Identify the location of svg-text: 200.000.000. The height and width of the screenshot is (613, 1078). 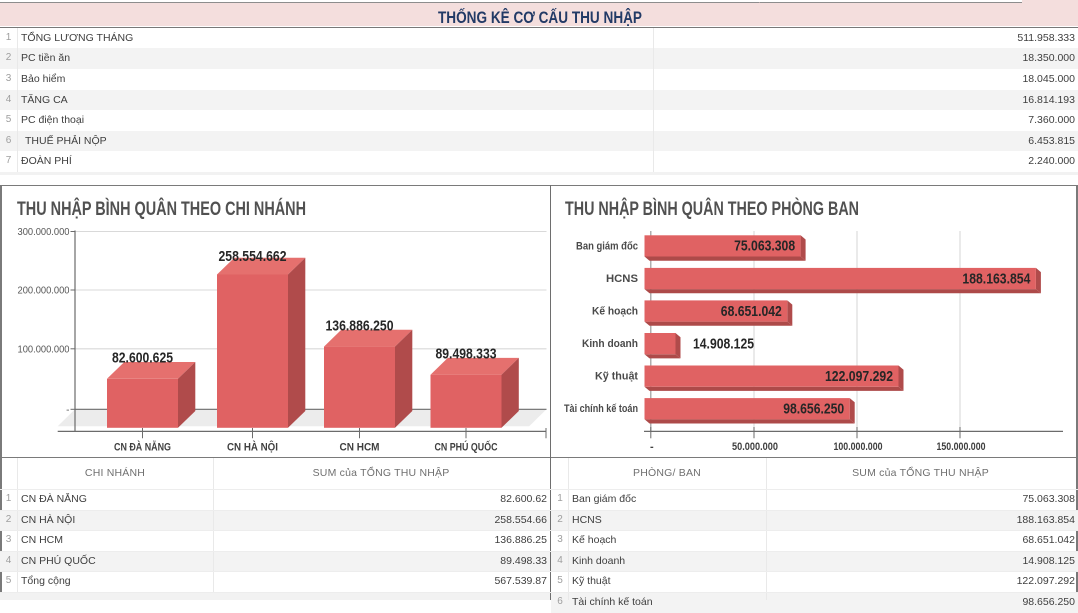
(44, 291).